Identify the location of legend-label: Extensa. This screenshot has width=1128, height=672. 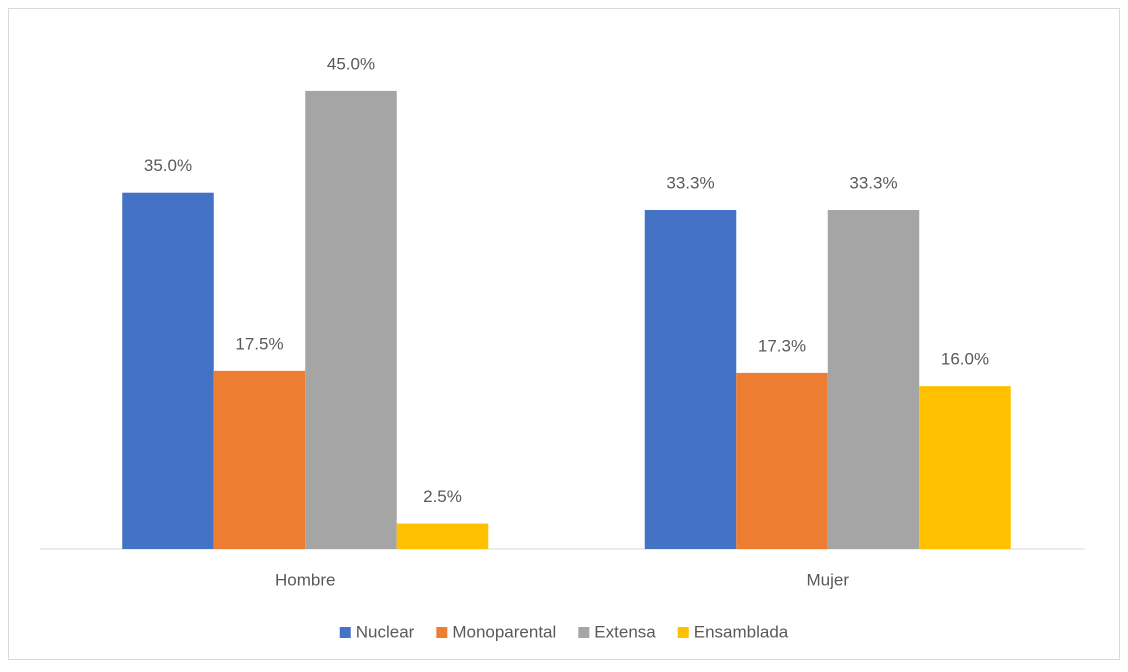
(625, 631).